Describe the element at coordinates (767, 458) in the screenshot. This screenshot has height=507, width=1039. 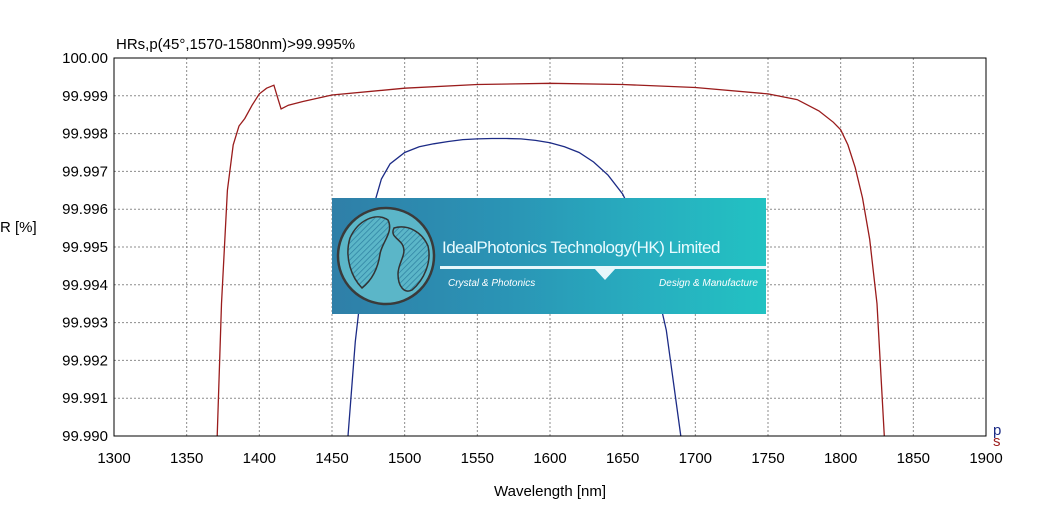
I see `x-tick-label: 1750` at that location.